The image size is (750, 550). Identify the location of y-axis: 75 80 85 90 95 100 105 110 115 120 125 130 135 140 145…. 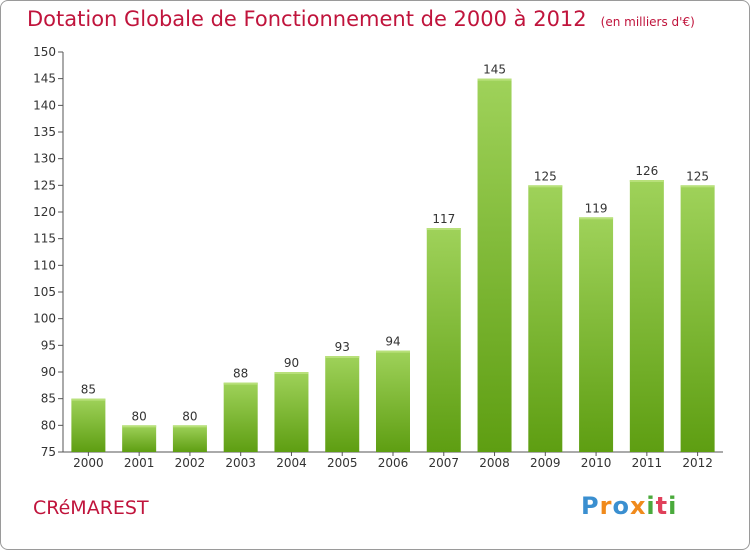
(48, 252).